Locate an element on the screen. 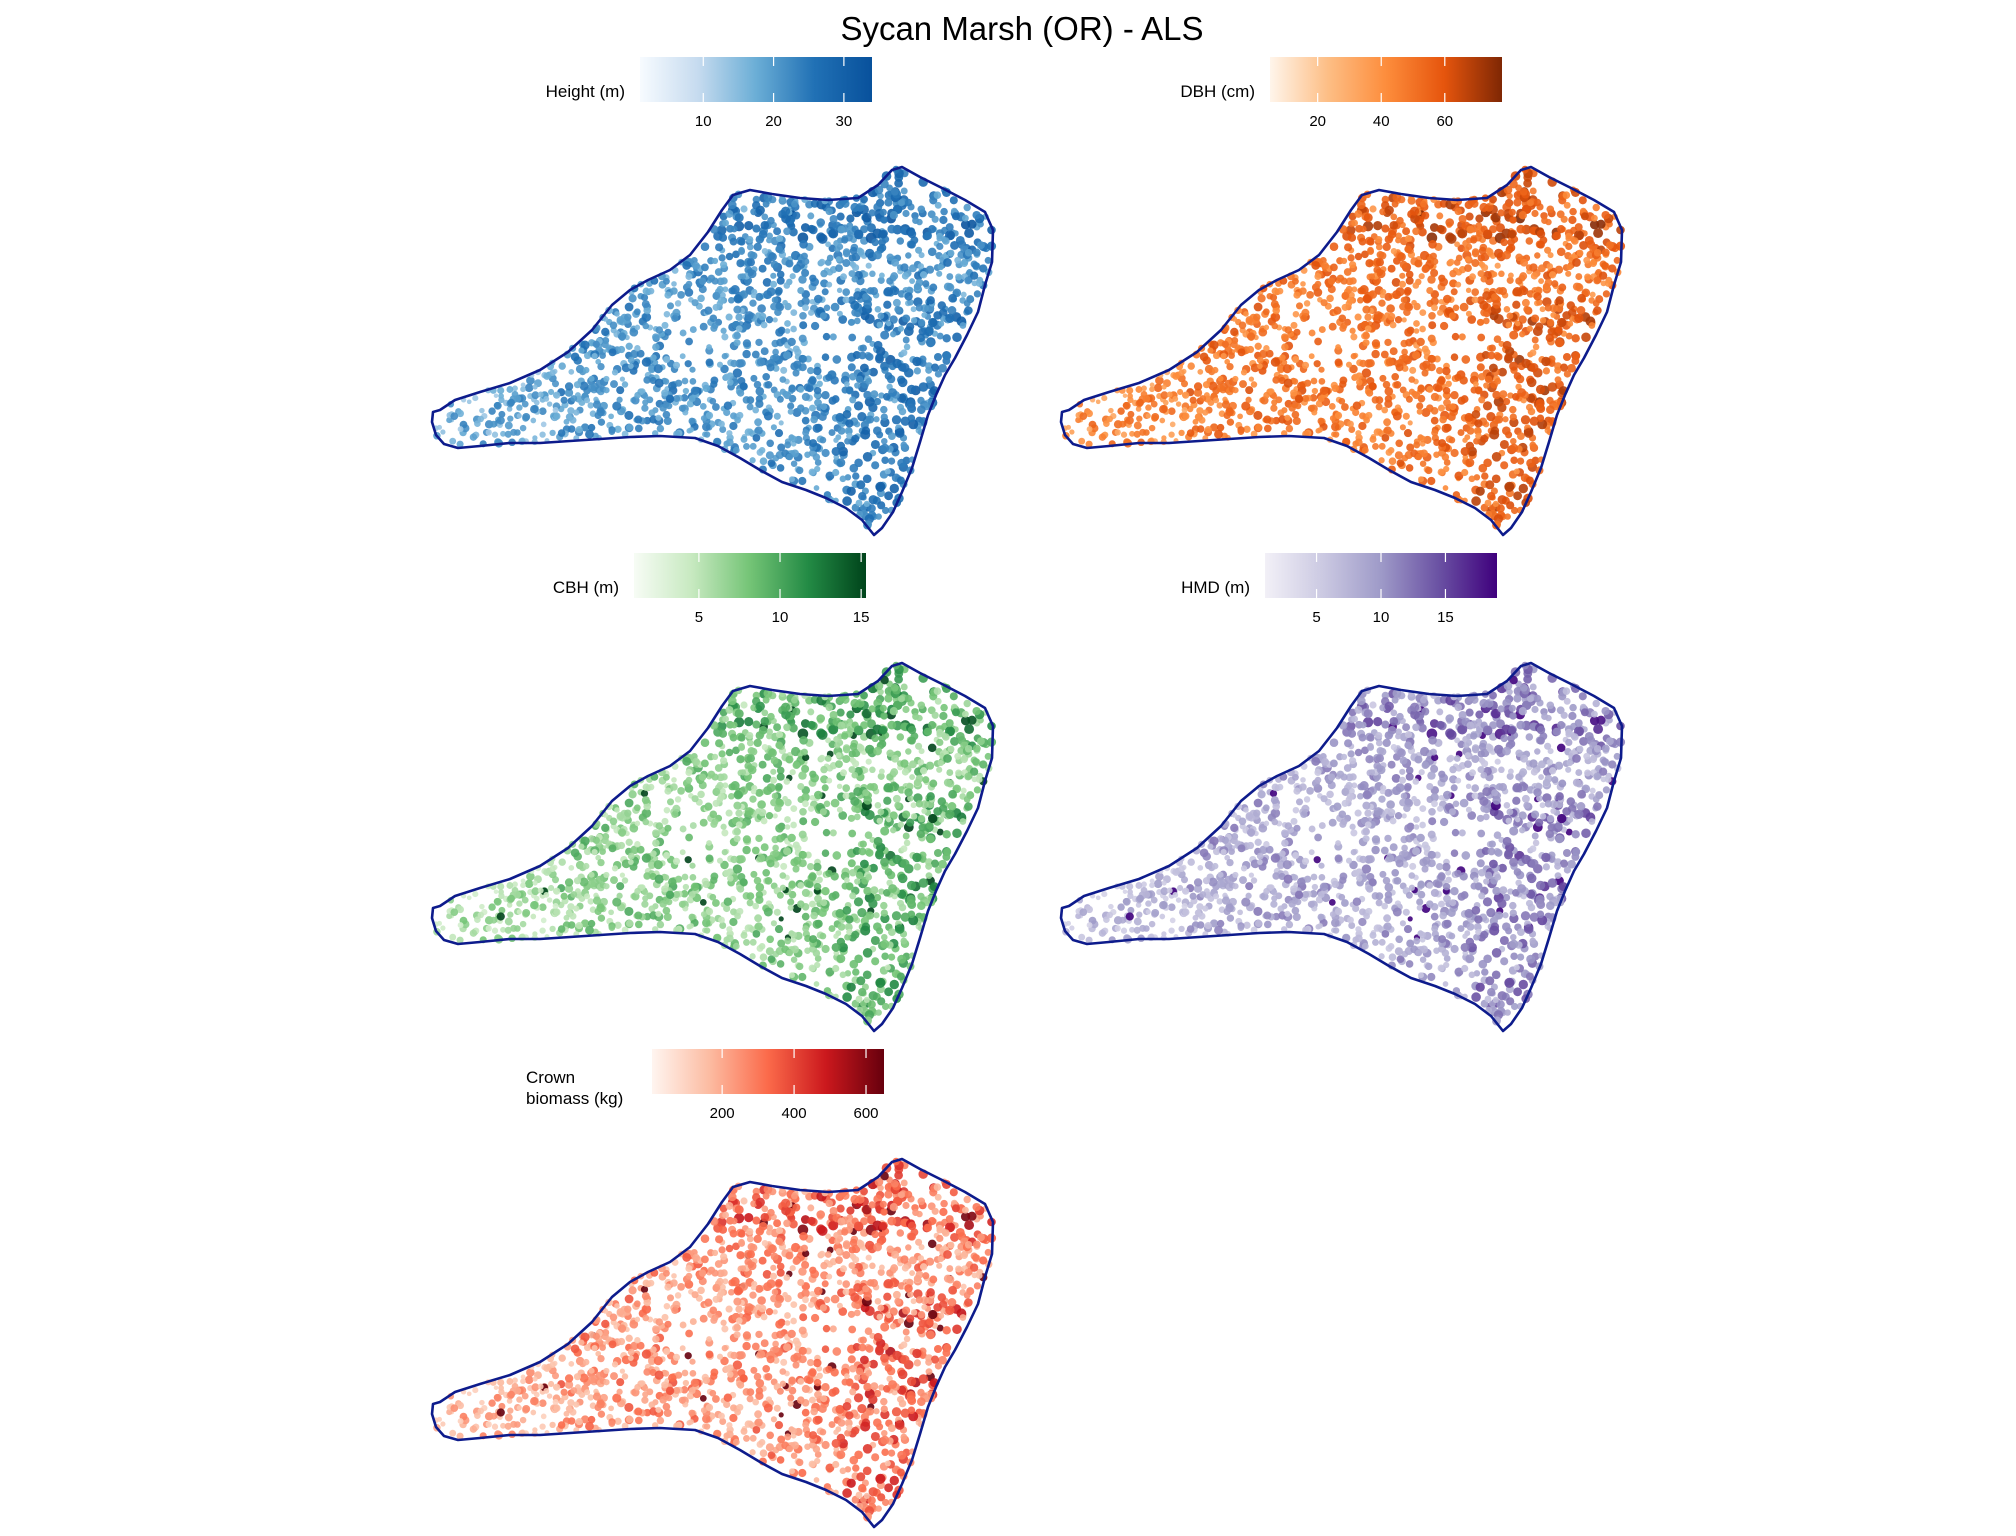 The width and height of the screenshot is (2016, 1536). panel-1: Height (m)10 20 30 is located at coordinates (713, 297).